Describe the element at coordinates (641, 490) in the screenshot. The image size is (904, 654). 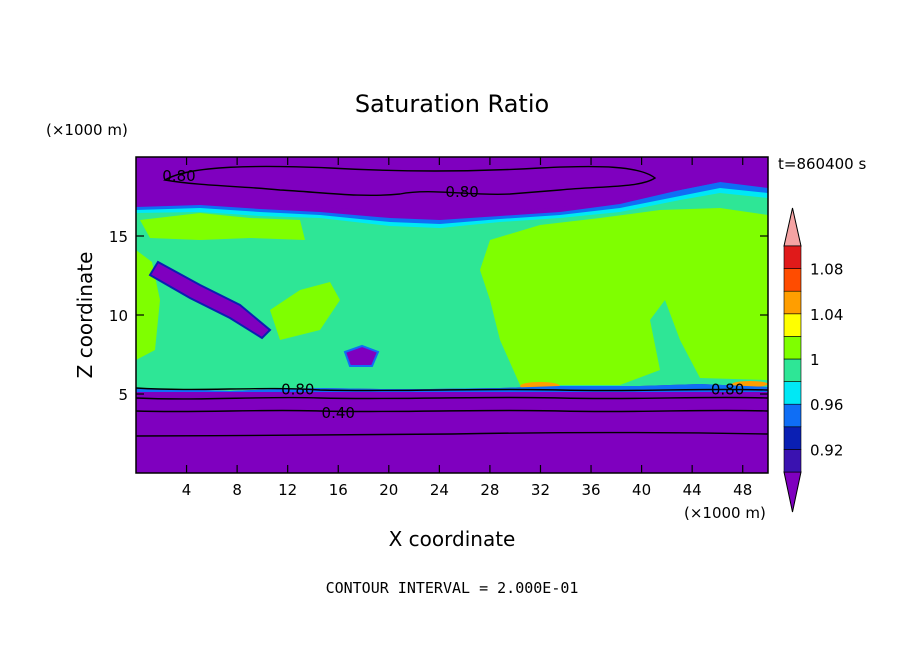
I see `x-tick-label: 40` at that location.